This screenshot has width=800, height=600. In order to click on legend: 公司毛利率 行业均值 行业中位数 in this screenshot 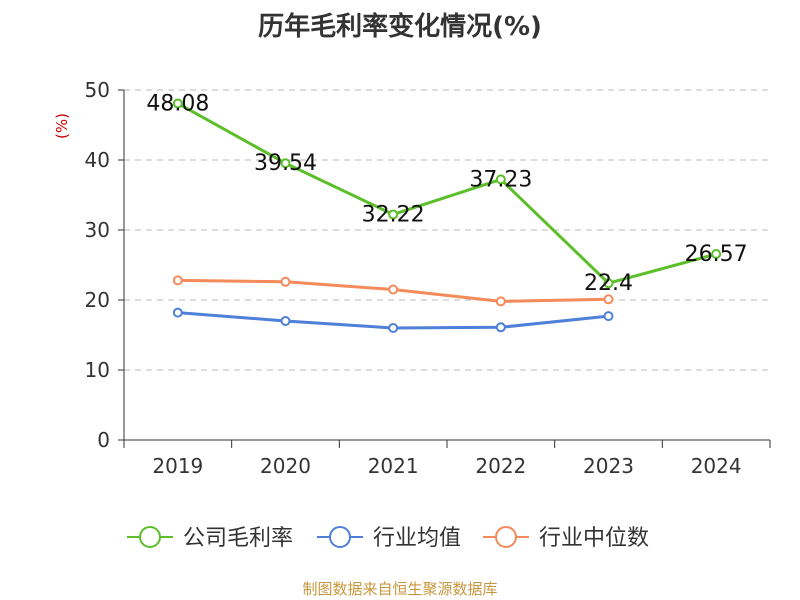, I will do `click(388, 538)`.